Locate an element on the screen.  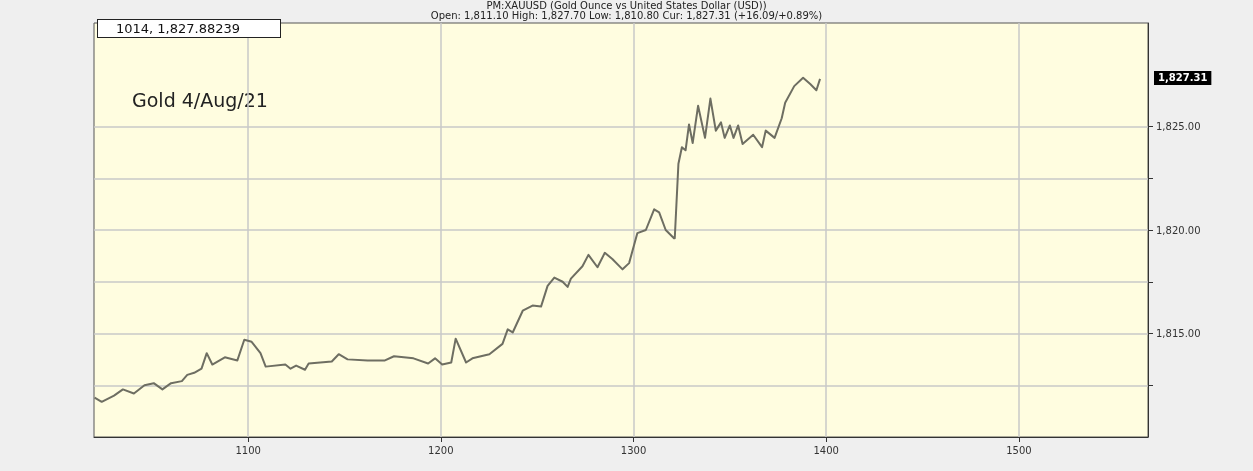
x-tick-label: 1400 is located at coordinates (826, 450).